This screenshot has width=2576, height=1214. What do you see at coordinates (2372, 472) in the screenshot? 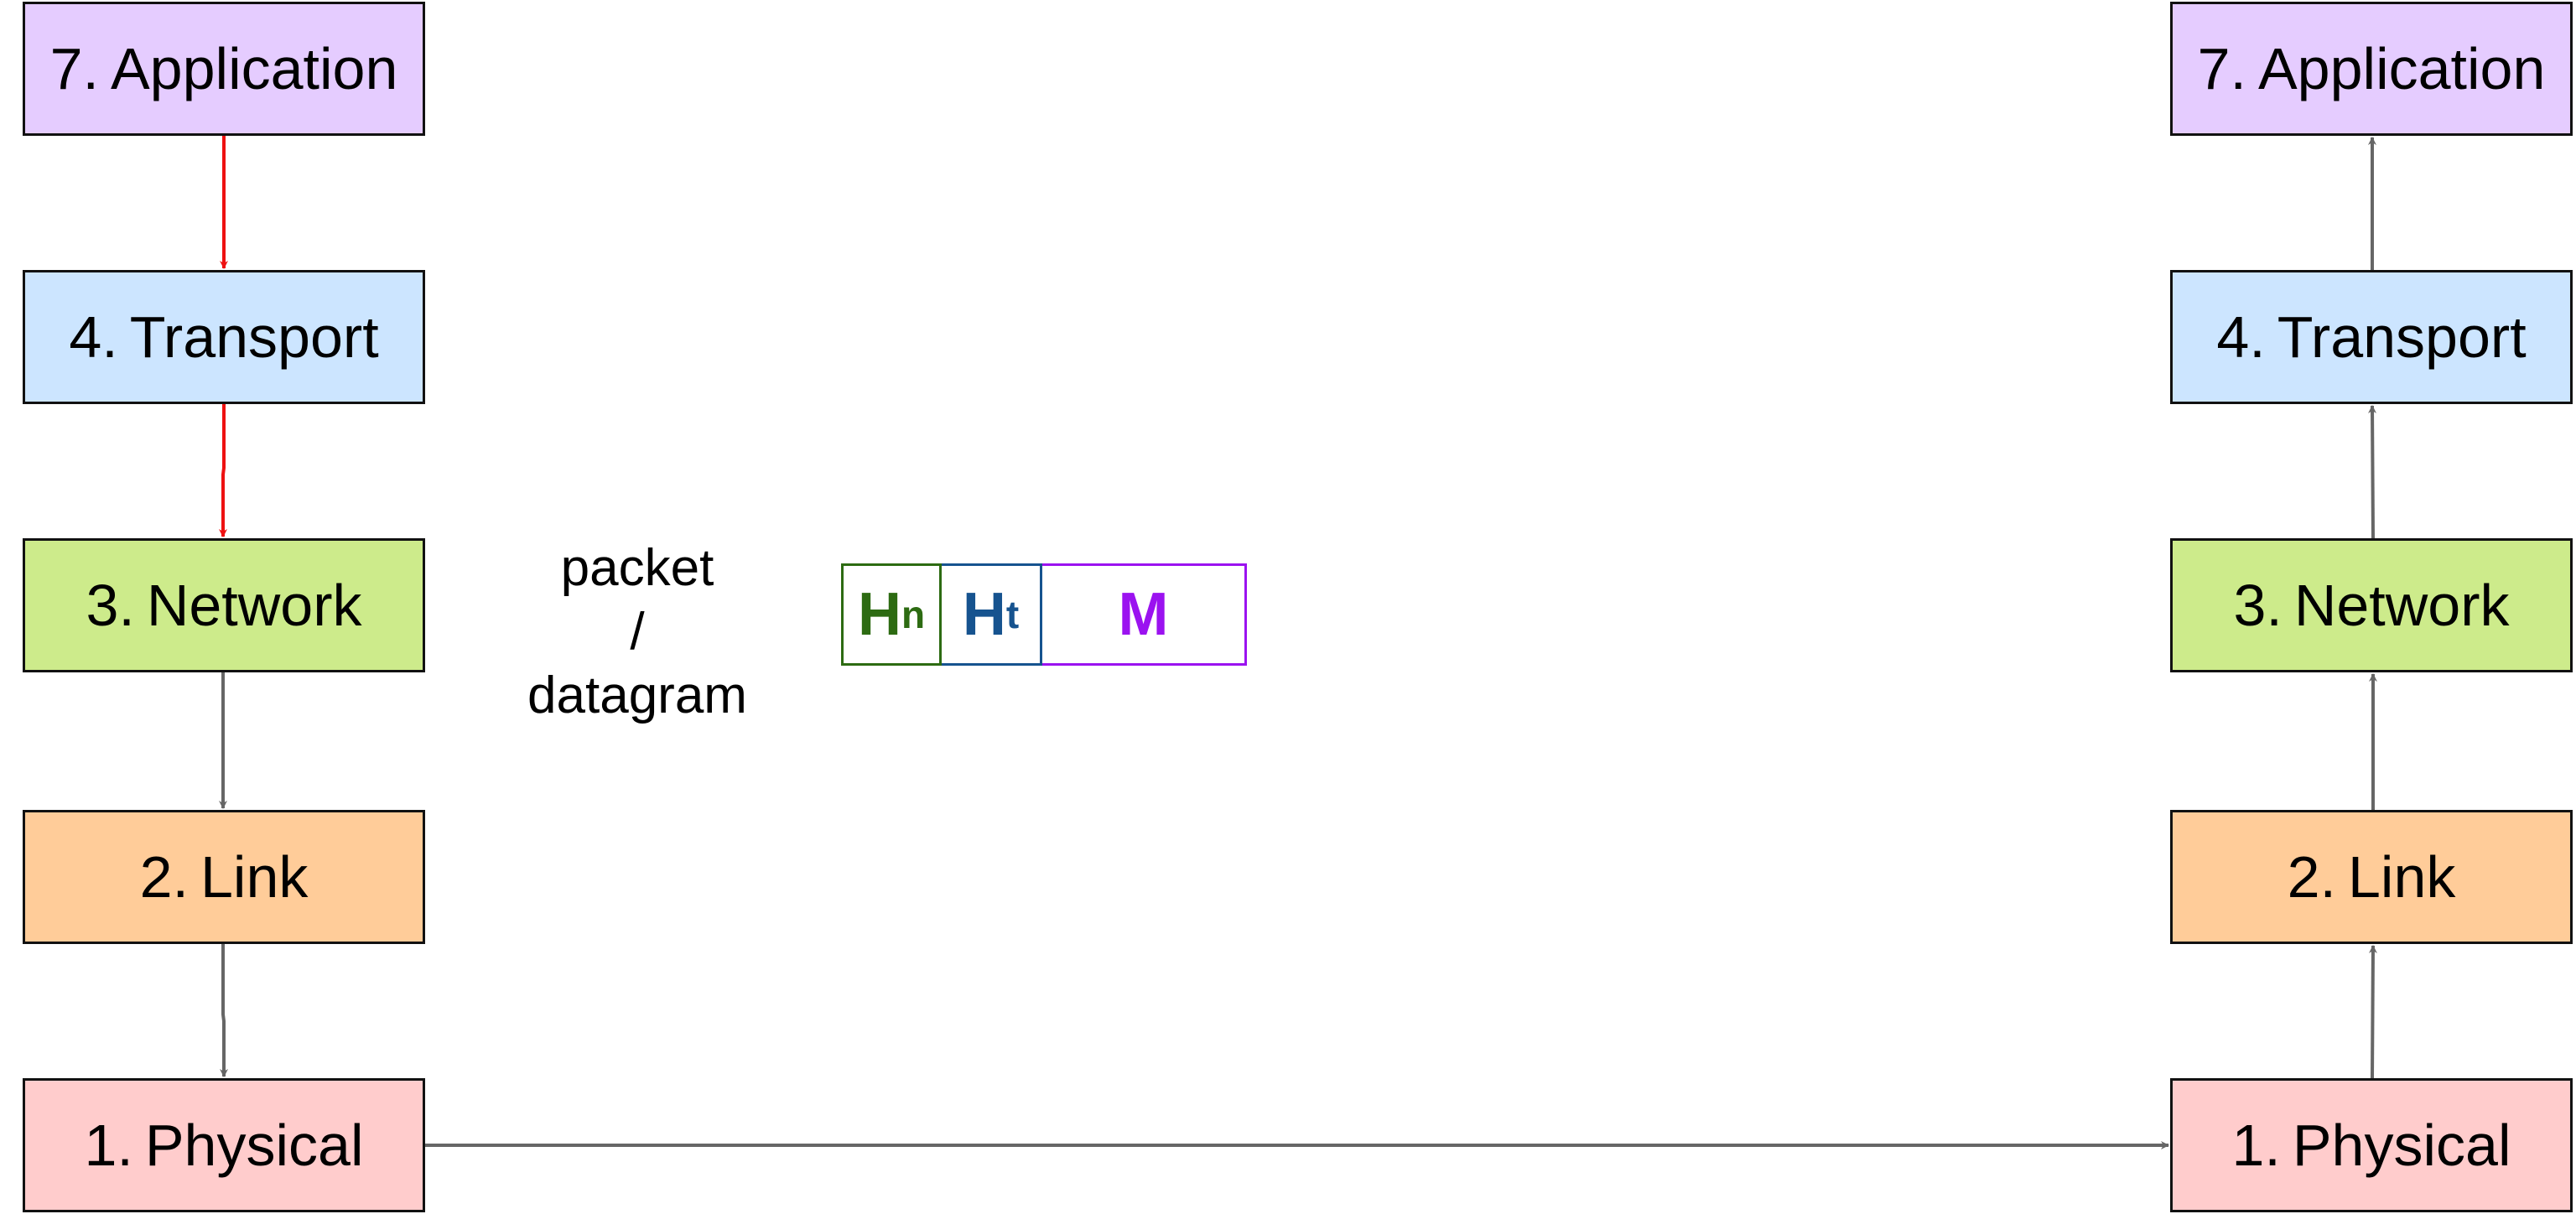
I see `arrow-right-network-to-transport` at bounding box center [2372, 472].